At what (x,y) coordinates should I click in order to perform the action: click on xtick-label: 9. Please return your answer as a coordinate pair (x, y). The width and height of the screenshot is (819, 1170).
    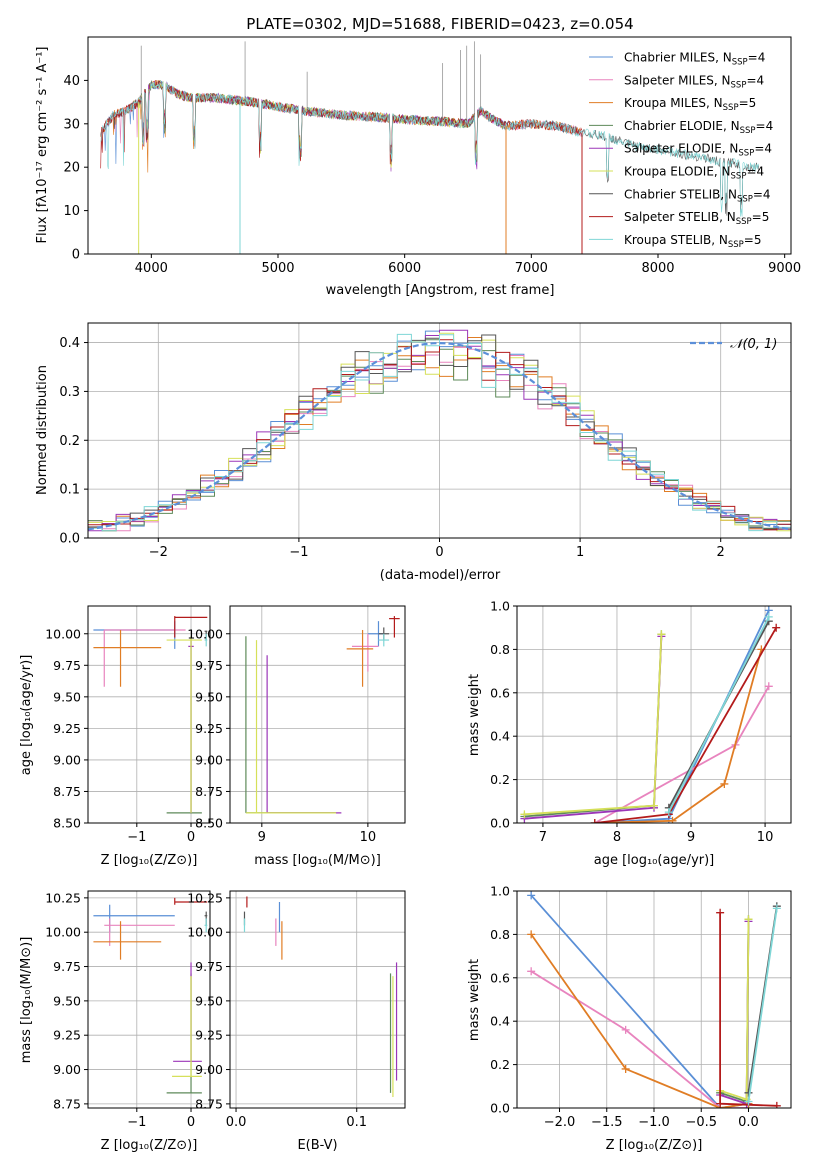
    Looking at the image, I should click on (262, 837).